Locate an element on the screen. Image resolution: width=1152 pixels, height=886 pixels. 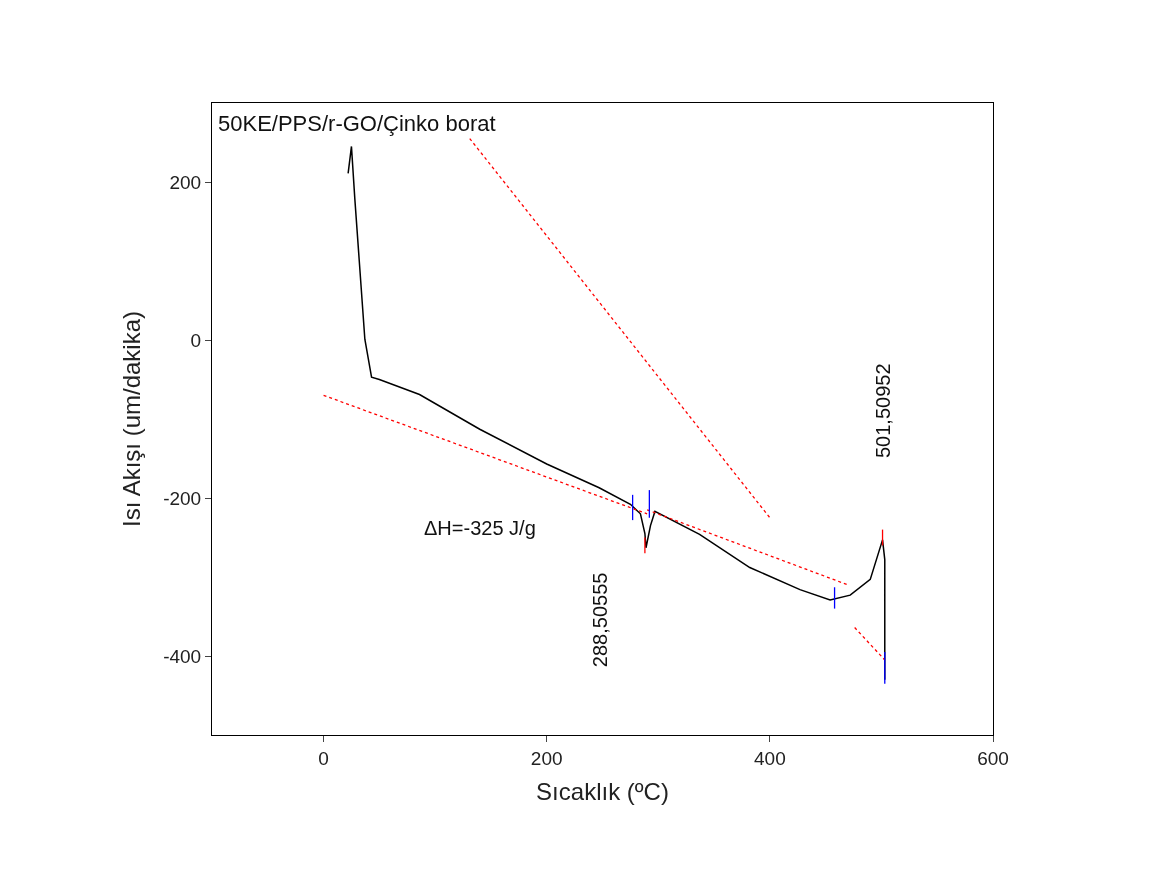
y-axis-title: Isı Akışı (um/dakika) is located at coordinates (132, 419).